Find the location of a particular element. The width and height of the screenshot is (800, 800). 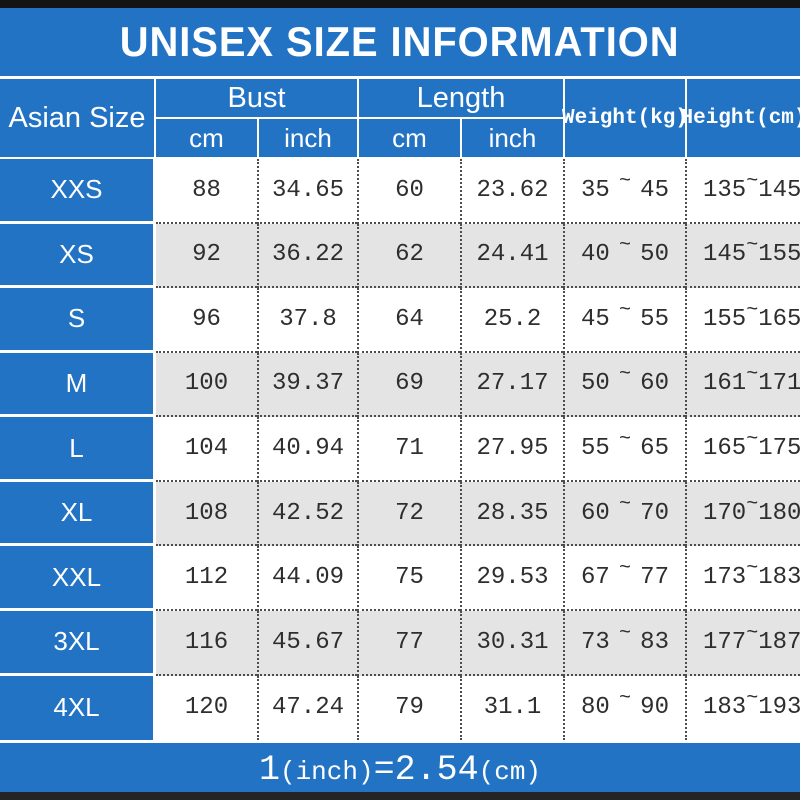

bust-inch-cell: 47.24 is located at coordinates (307, 708).